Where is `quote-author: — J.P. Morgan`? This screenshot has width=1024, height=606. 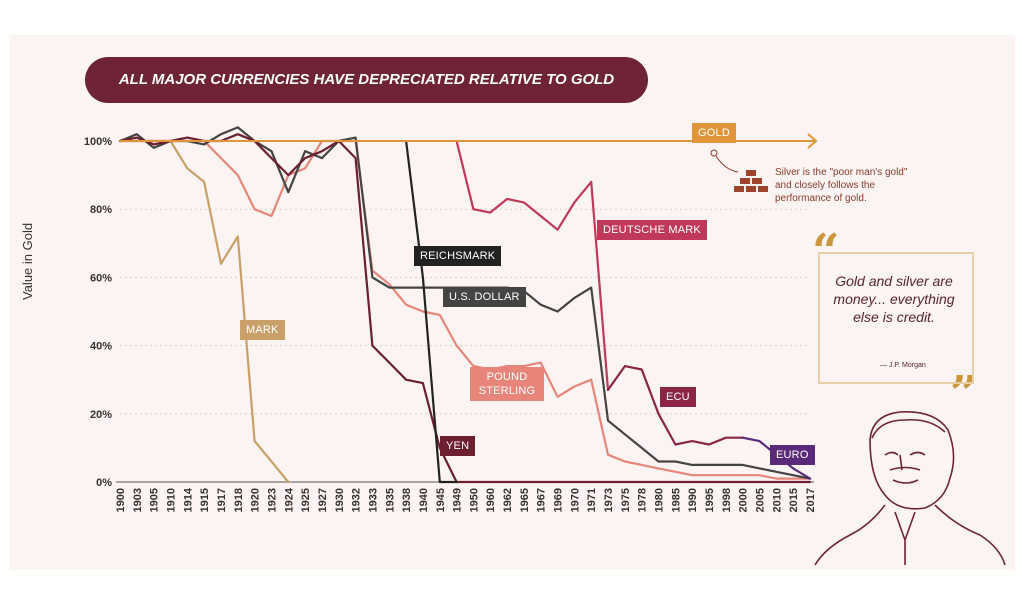
quote-author: — J.P. Morgan is located at coordinates (903, 365).